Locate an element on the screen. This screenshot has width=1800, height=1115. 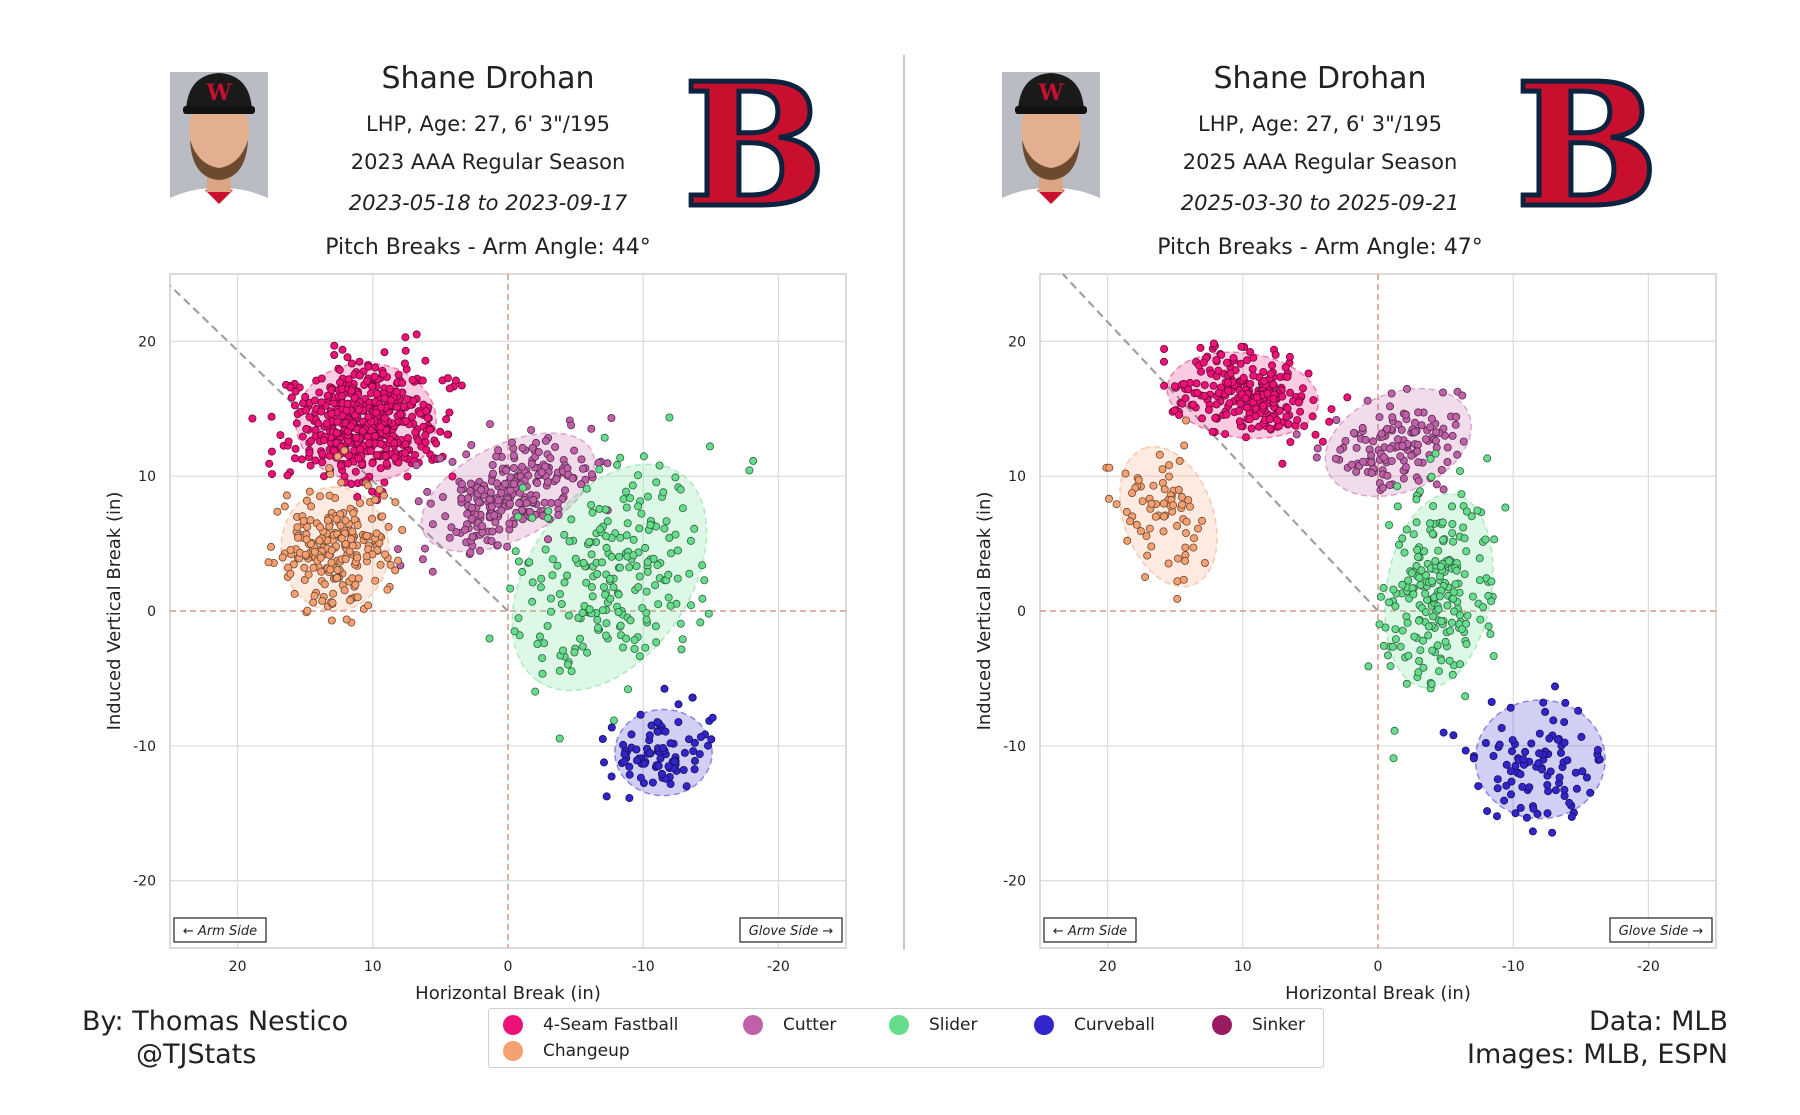
y-tick-label: 20 is located at coordinates (147, 342).